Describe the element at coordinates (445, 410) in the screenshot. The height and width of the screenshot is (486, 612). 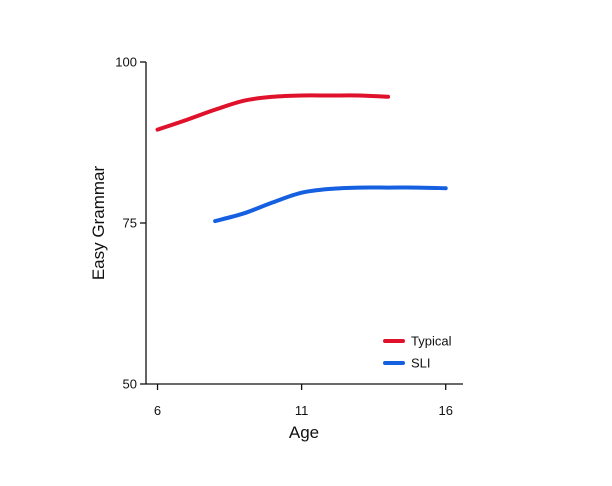
I see `x-tick-label: 16` at that location.